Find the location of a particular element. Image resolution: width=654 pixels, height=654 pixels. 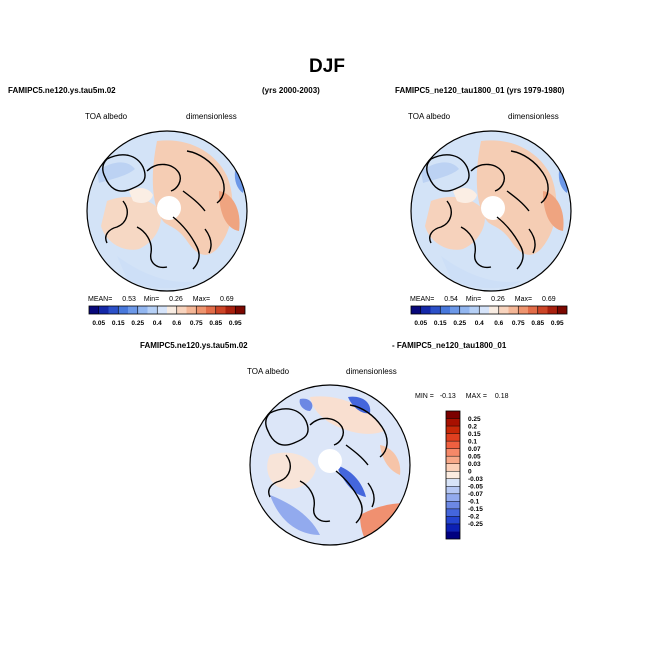

panel2-eurasia-field is located at coordinates (516, 197).